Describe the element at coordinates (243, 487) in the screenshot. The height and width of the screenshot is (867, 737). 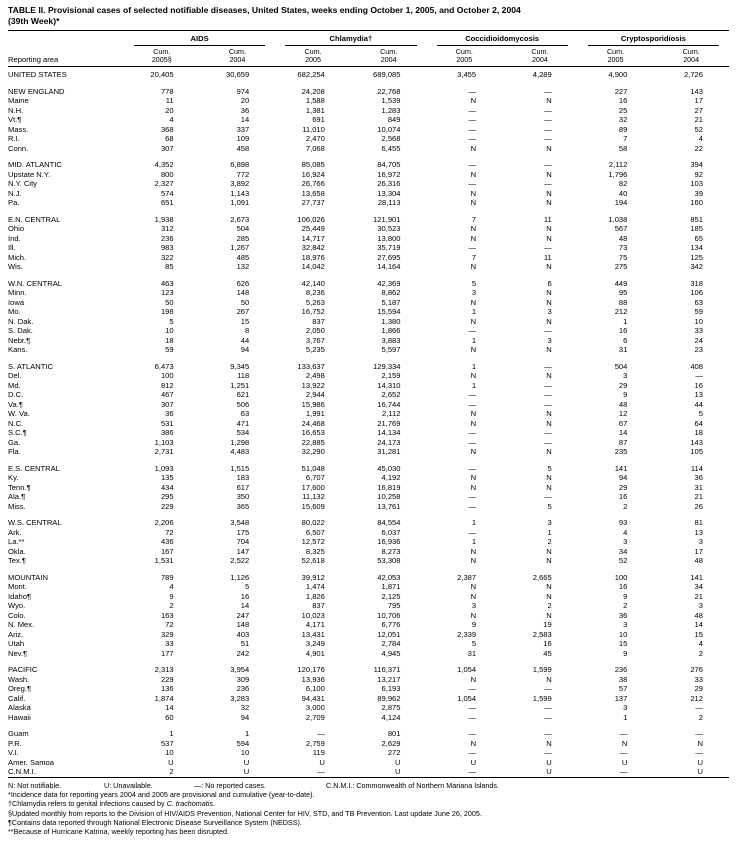
I see `value-cell: 617` at that location.